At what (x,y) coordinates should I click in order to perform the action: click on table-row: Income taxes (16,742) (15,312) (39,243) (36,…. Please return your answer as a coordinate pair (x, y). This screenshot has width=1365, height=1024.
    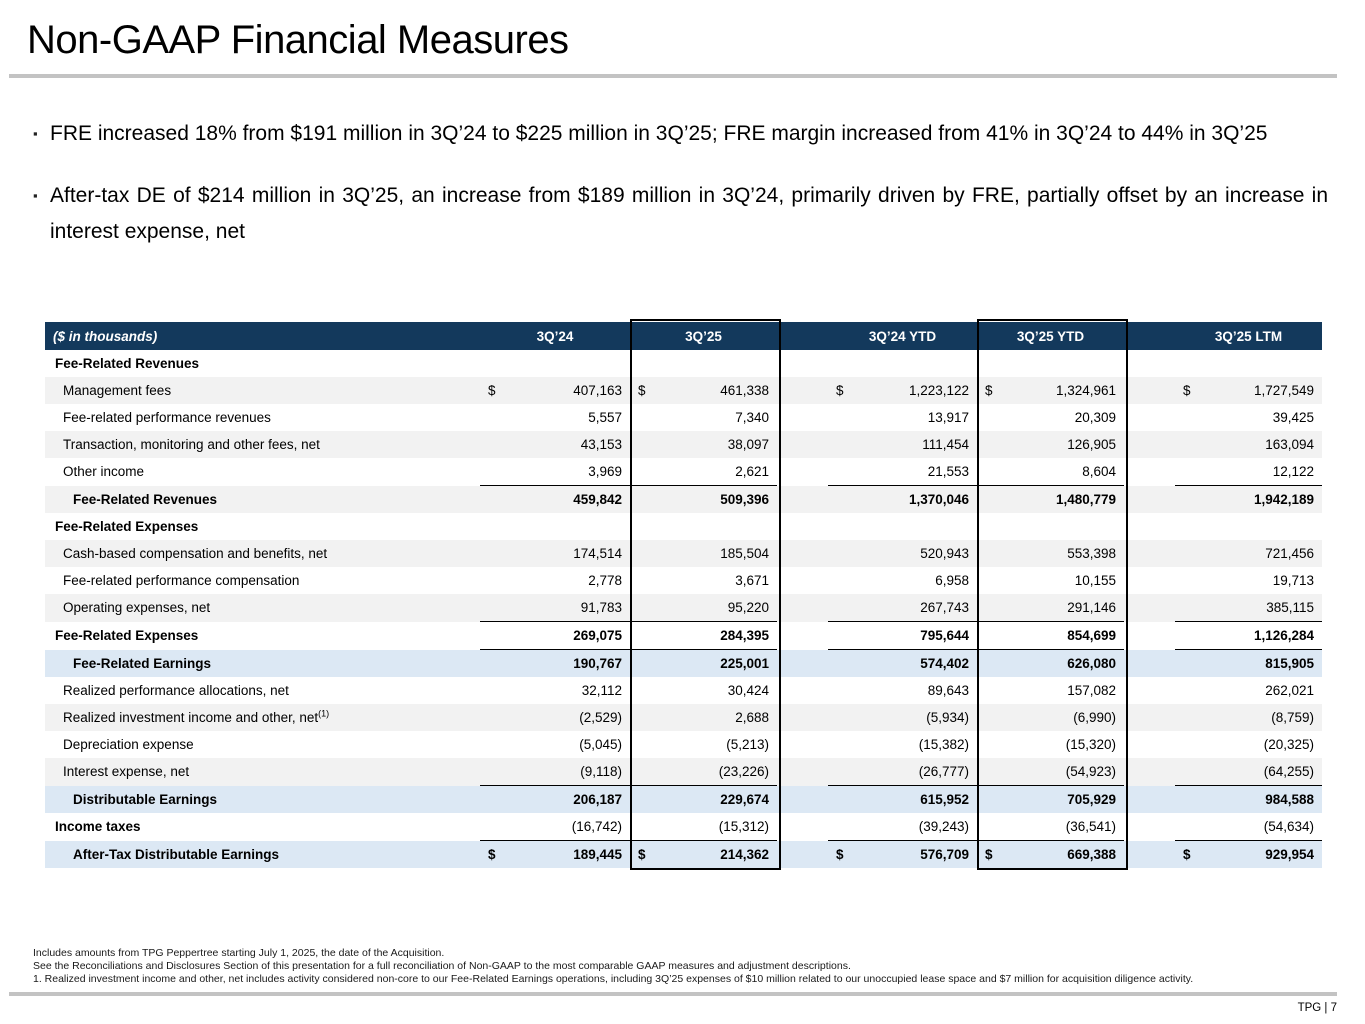
    Looking at the image, I should click on (683, 827).